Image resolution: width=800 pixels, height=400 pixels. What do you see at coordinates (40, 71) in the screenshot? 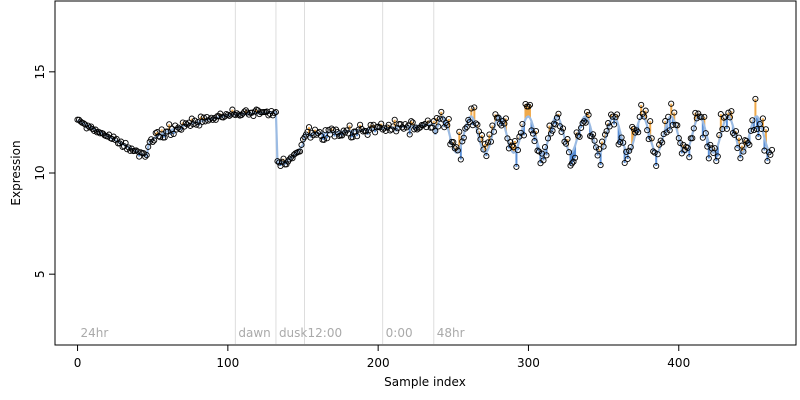
I see `y-tick-label: 15` at bounding box center [40, 71].